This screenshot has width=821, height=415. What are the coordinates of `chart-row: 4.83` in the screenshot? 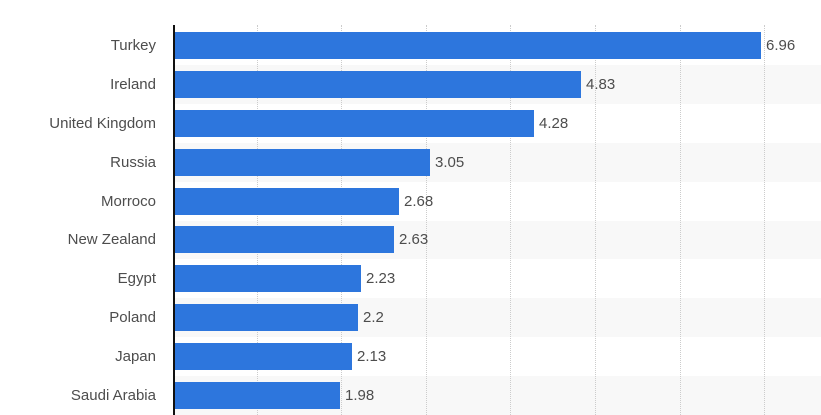 It's located at (498, 84).